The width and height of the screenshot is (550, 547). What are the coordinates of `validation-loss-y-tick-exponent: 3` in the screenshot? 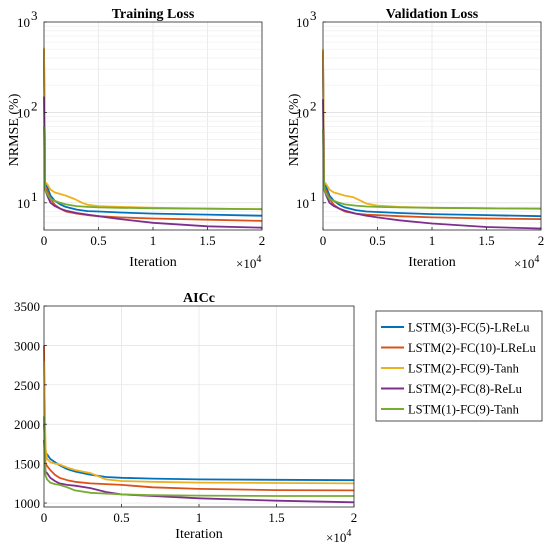 It's located at (313, 15).